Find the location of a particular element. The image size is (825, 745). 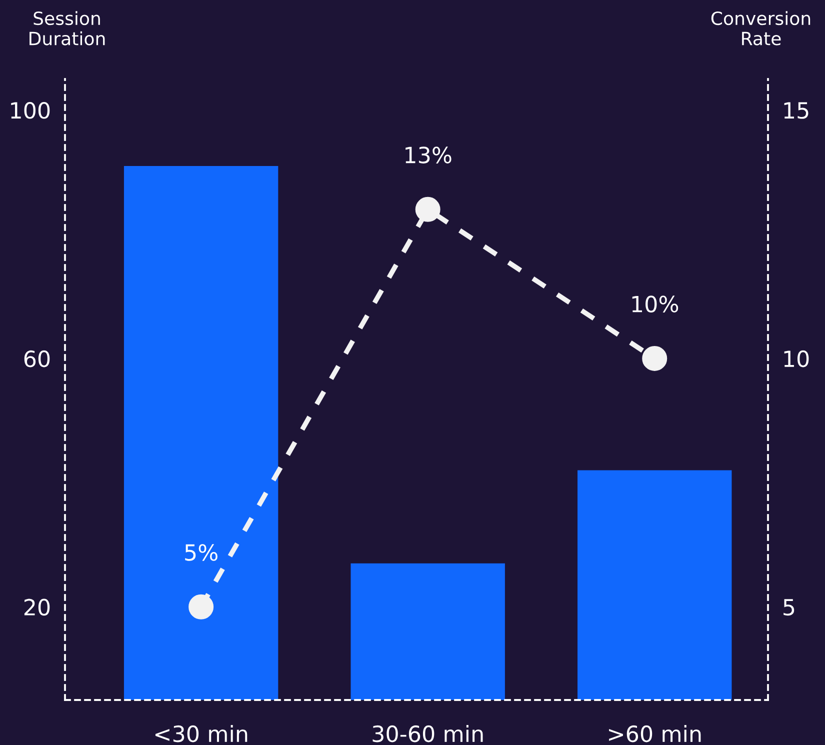

data-label: 10% is located at coordinates (655, 304).